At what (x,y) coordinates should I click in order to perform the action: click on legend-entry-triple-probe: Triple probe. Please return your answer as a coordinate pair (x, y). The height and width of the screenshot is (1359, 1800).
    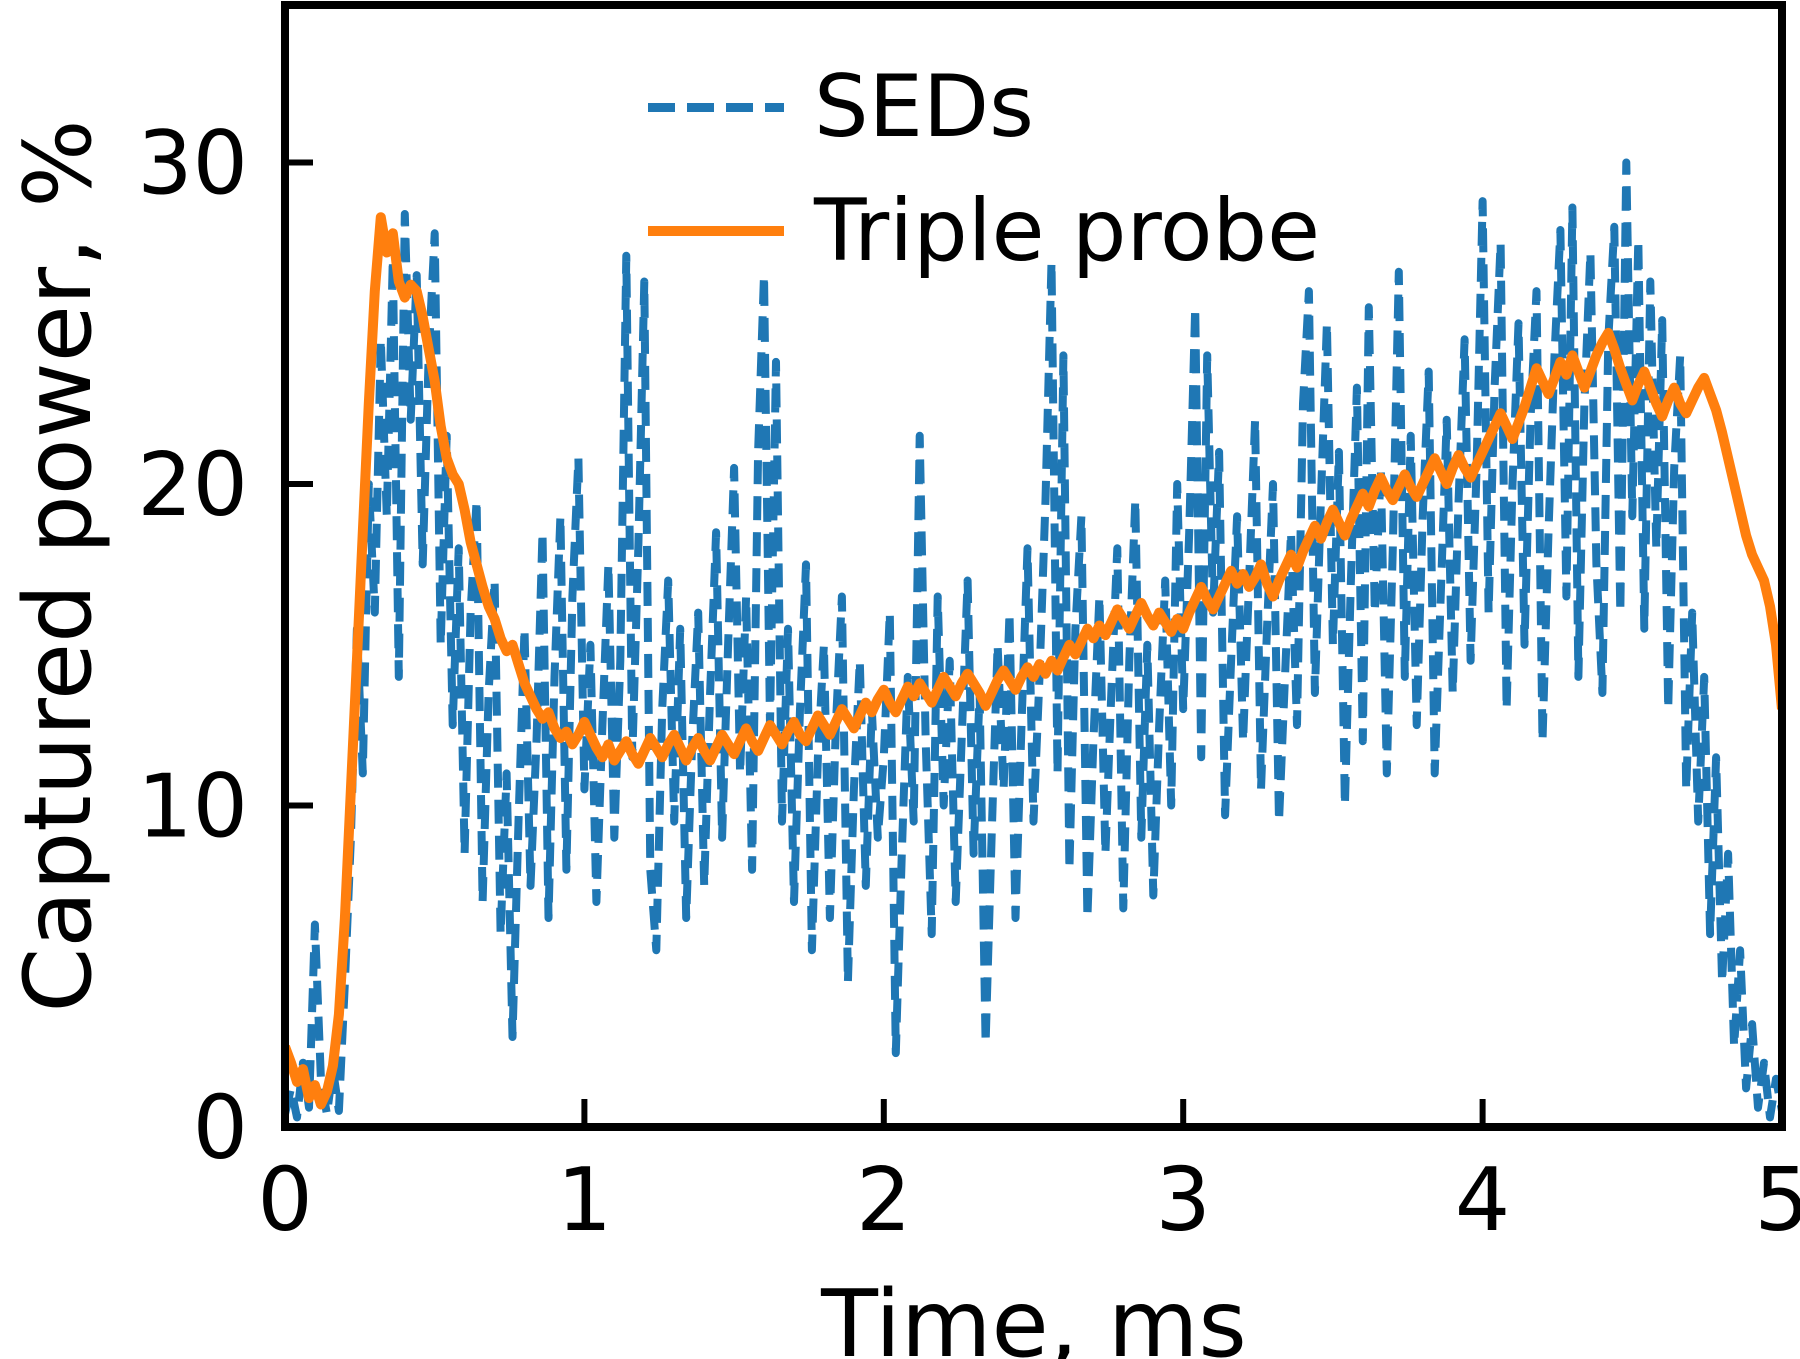
    Looking at the image, I should click on (984, 231).